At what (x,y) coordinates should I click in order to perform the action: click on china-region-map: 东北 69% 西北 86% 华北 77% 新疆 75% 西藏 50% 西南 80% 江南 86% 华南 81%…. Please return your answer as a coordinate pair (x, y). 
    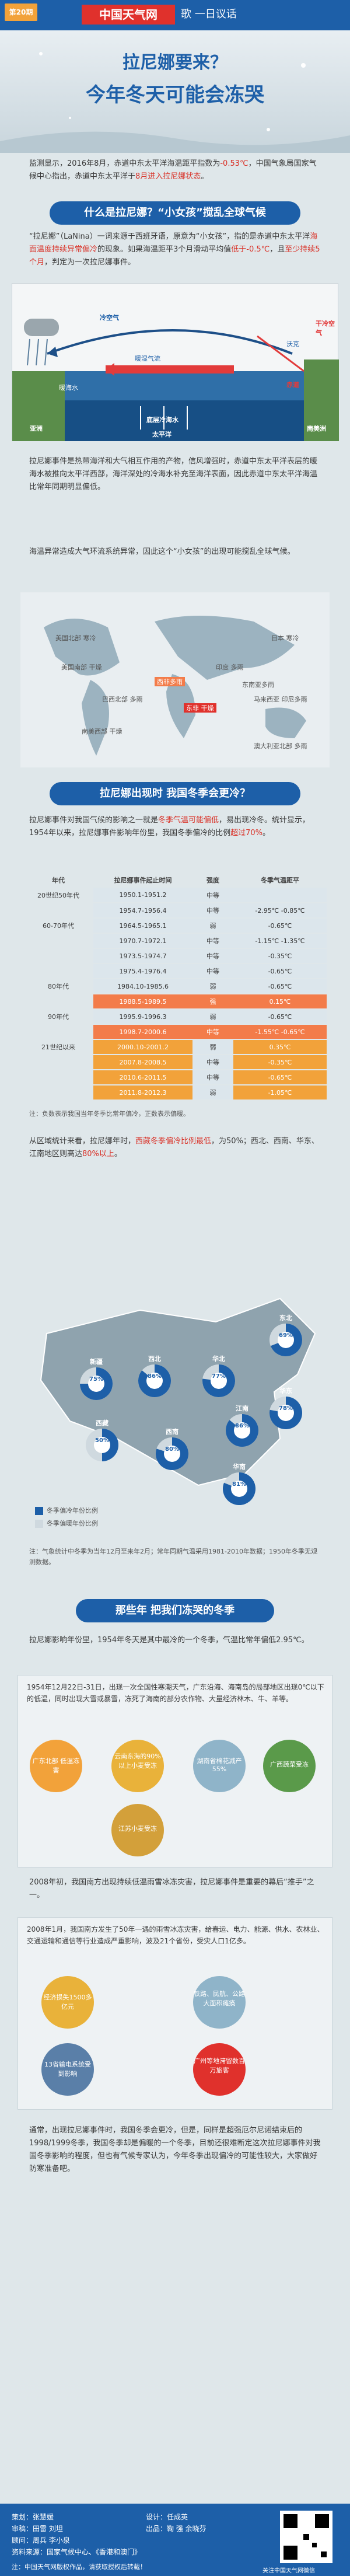
    Looking at the image, I should click on (175, 1396).